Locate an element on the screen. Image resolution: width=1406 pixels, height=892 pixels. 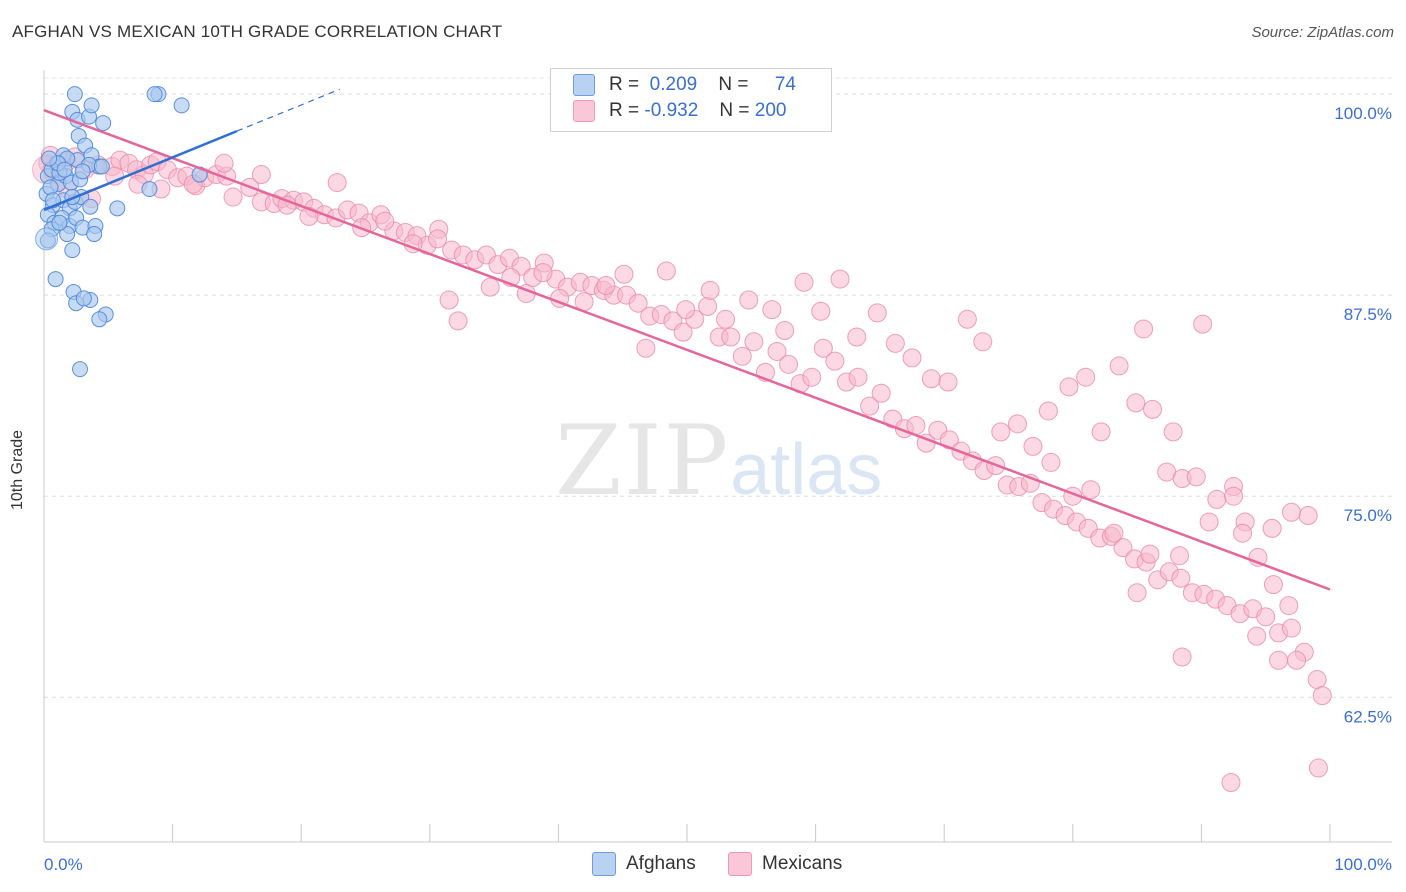
afghans-cluster-point is located at coordinates (47, 239).